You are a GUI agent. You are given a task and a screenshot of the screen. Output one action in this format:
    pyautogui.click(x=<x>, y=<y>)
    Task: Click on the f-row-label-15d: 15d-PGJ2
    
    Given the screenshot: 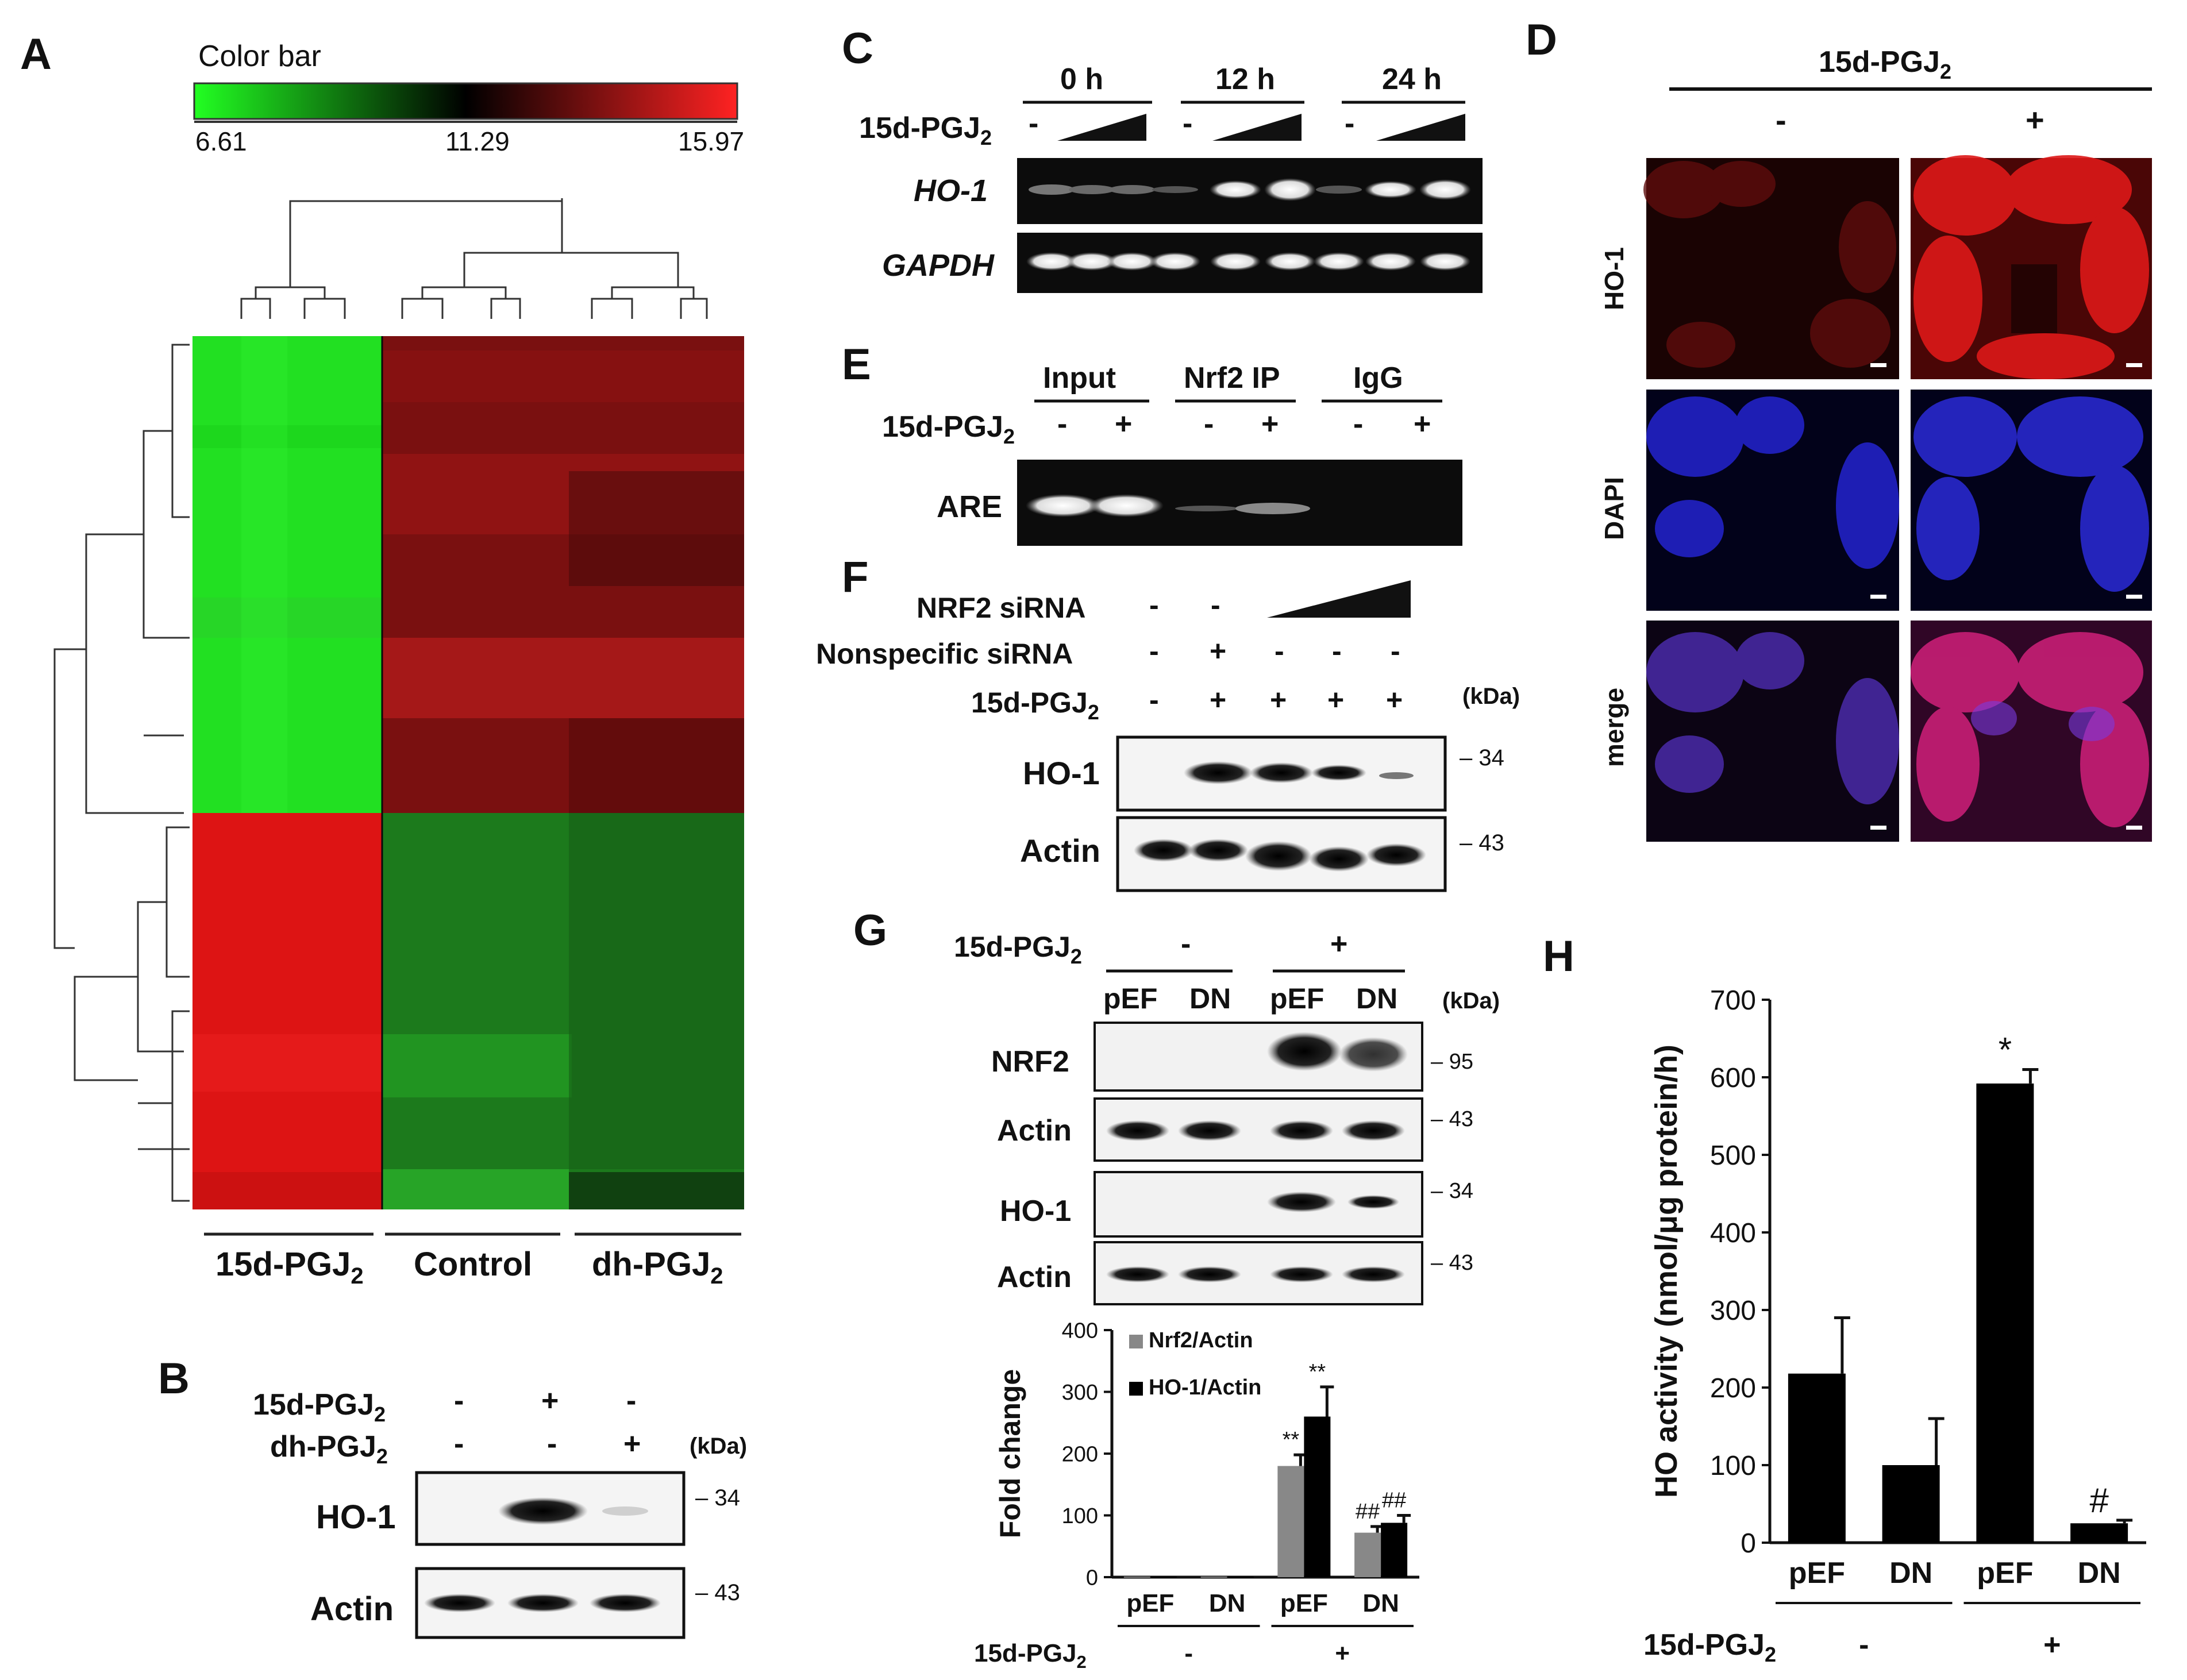 What is the action you would take?
    pyautogui.click(x=1035, y=706)
    